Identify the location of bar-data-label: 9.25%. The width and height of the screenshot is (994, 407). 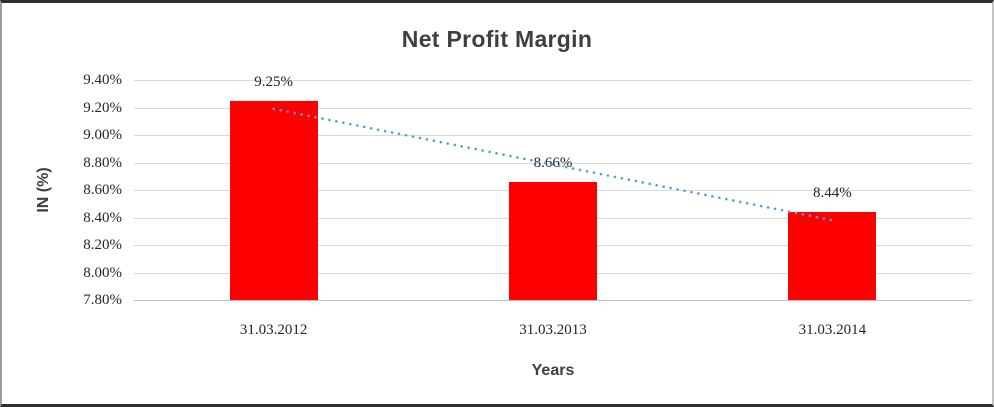
(274, 81).